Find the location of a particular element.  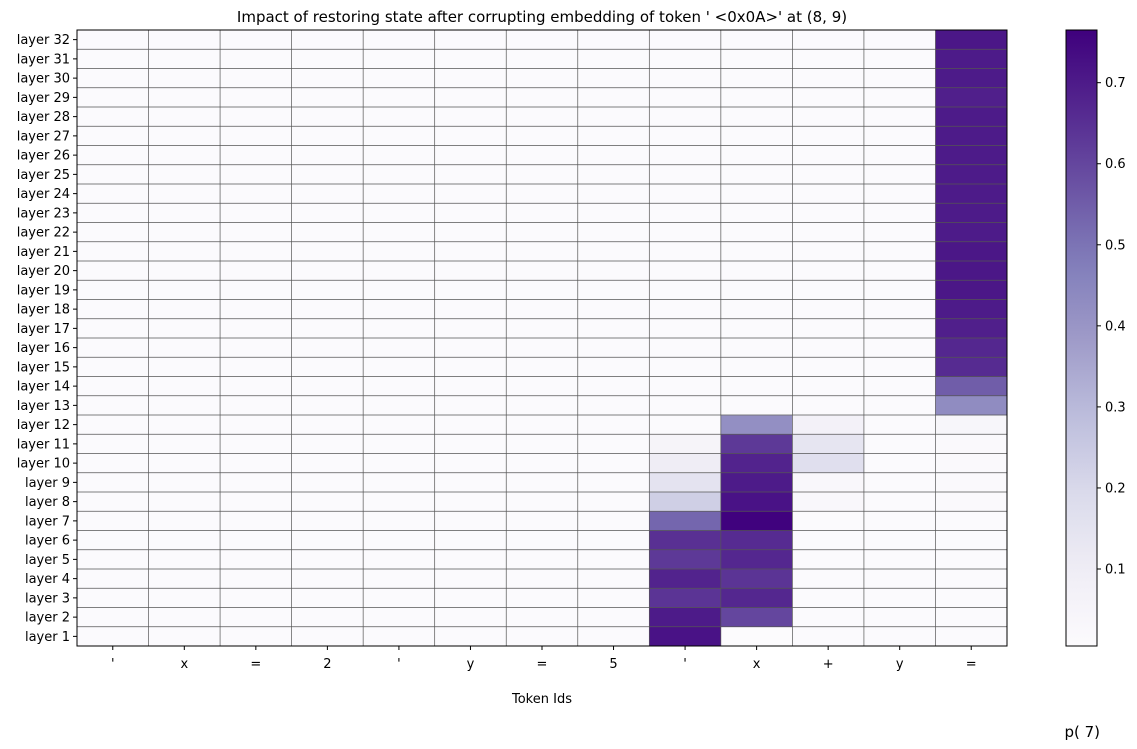

y-tick-label: layer 18 is located at coordinates (43, 310).